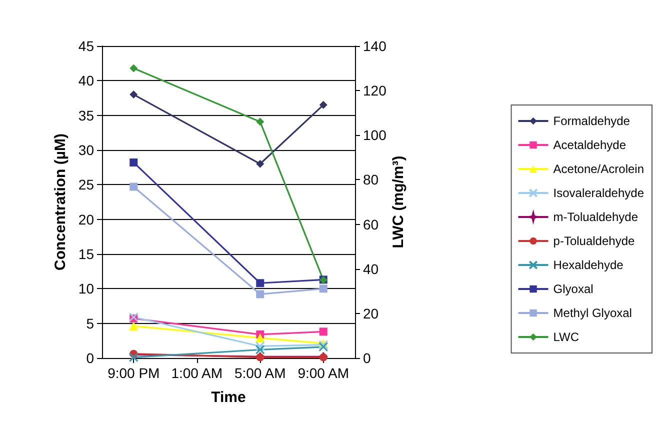 The height and width of the screenshot is (443, 656). Describe the element at coordinates (589, 145) in the screenshot. I see `legend-label: Acetaldehyde` at that location.